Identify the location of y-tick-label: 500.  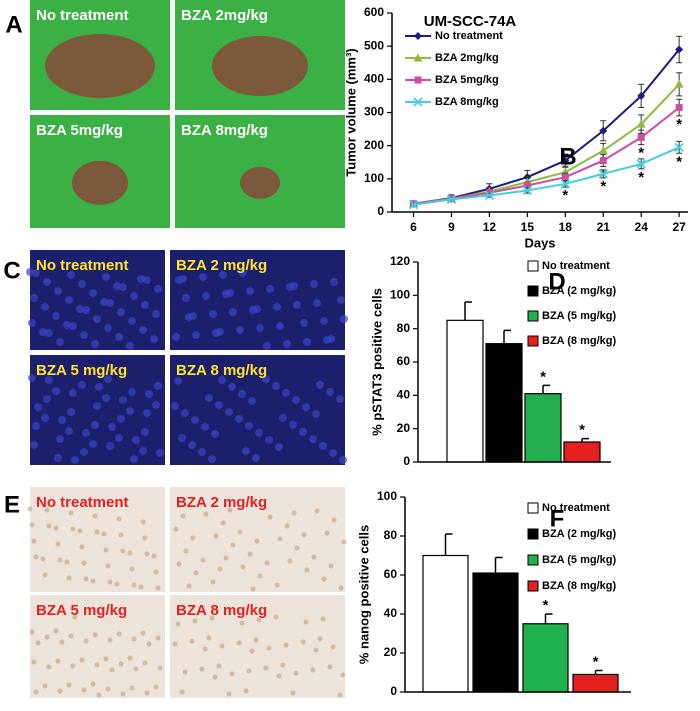
(374, 45).